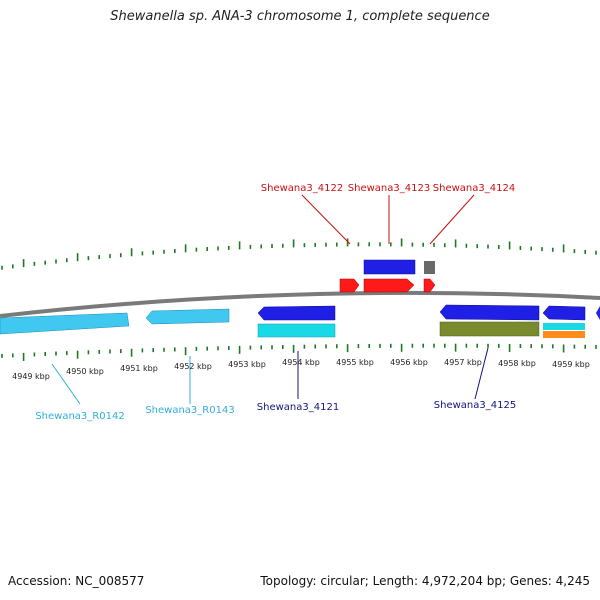  I want to click on gene-feature-4126-orange, so click(564, 334).